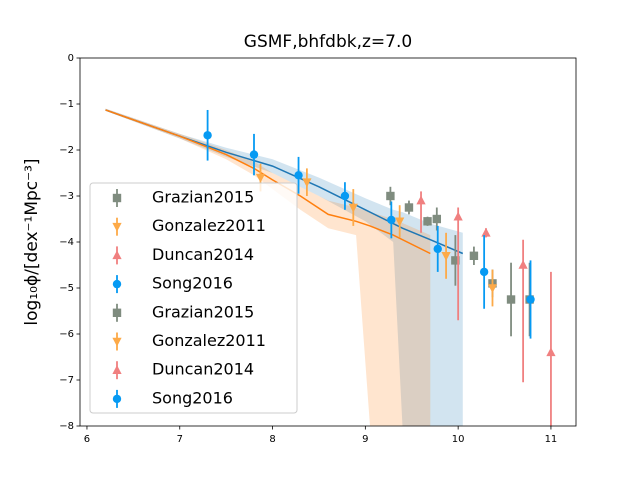  Describe the element at coordinates (66, 426) in the screenshot. I see `y-tick-label: −8` at that location.